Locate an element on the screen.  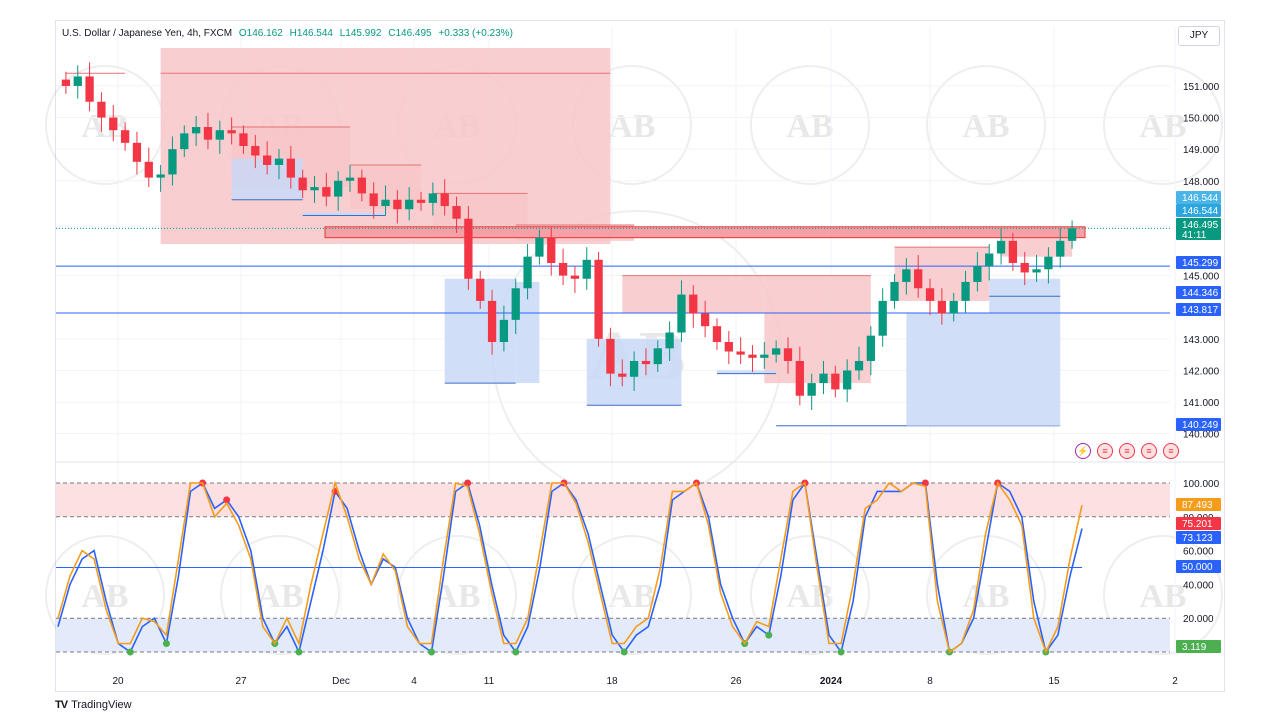
stoch-tick-label: 40.000 is located at coordinates (1198, 585).